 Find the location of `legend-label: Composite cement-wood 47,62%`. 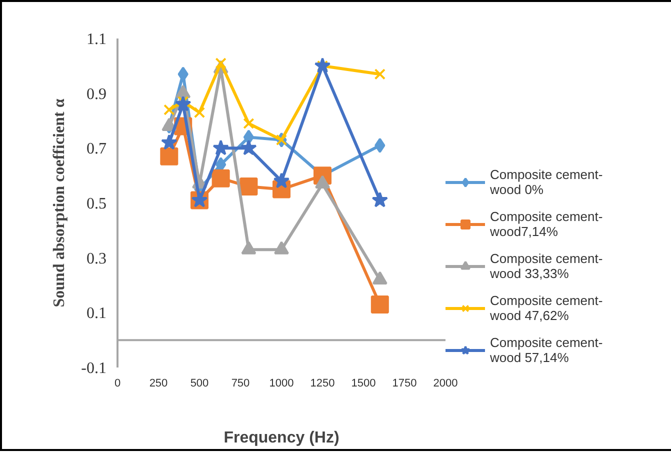

legend-label: Composite cement-wood 47,62% is located at coordinates (546, 308).